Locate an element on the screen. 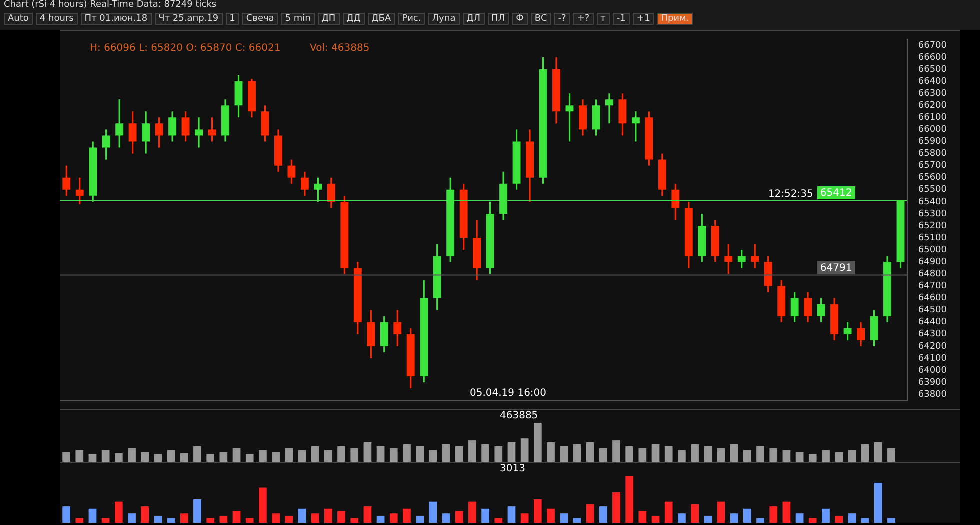 This screenshot has width=980, height=525. y-tick-label: 66500 is located at coordinates (933, 69).